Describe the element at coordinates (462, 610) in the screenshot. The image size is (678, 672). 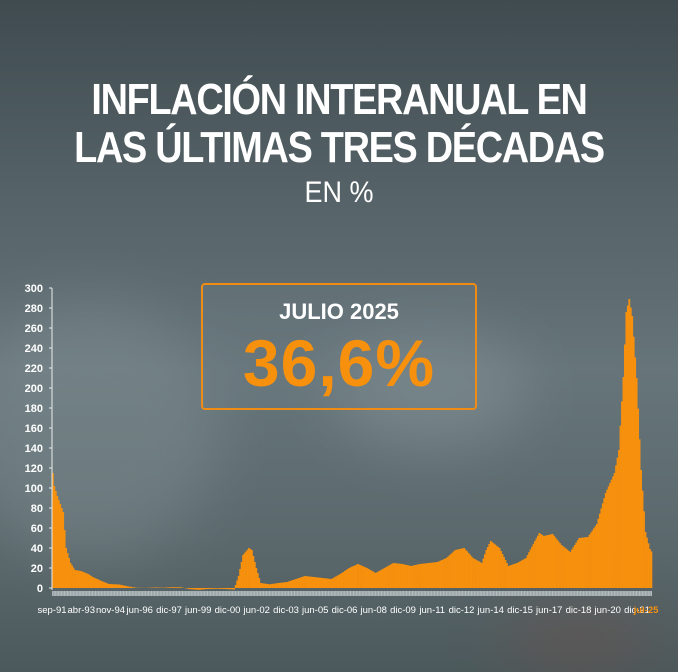
I see `x-tick-label: dic-12` at that location.